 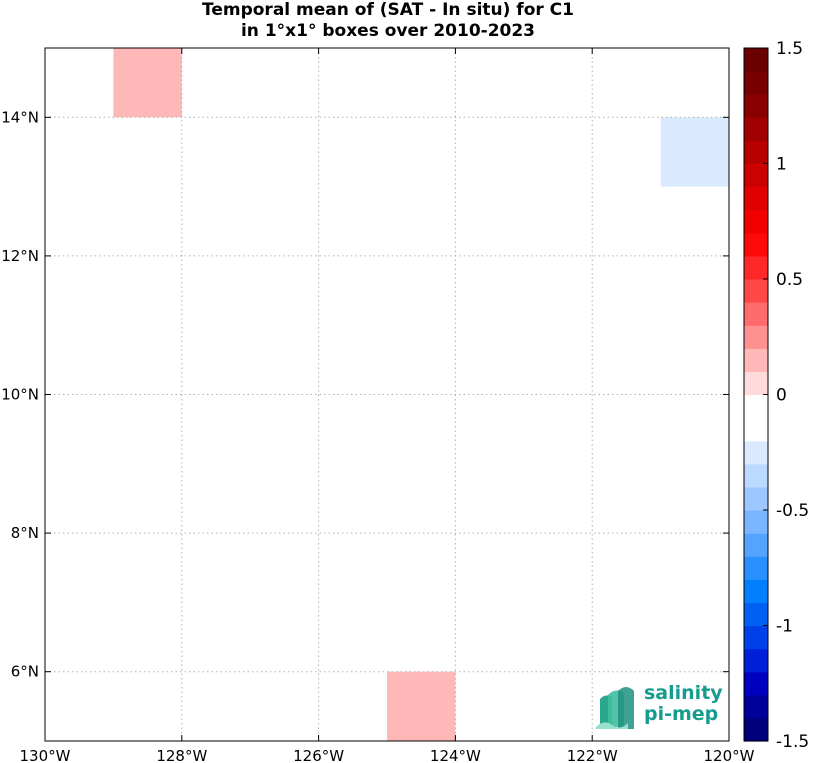 I want to click on colorbar-tick-label-5: -0.5, so click(x=792, y=511).